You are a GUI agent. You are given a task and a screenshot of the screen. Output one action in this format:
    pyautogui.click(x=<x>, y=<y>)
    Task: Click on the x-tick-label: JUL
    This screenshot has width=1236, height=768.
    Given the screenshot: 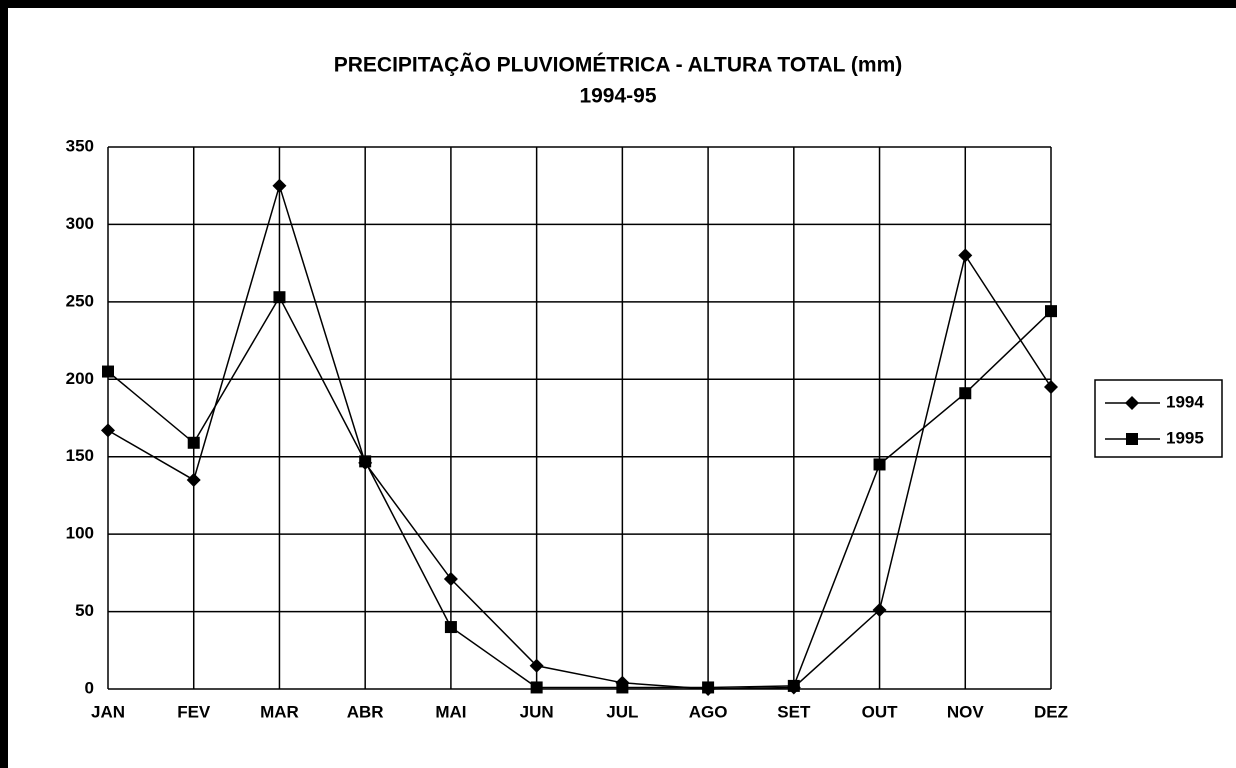 What is the action you would take?
    pyautogui.click(x=622, y=711)
    